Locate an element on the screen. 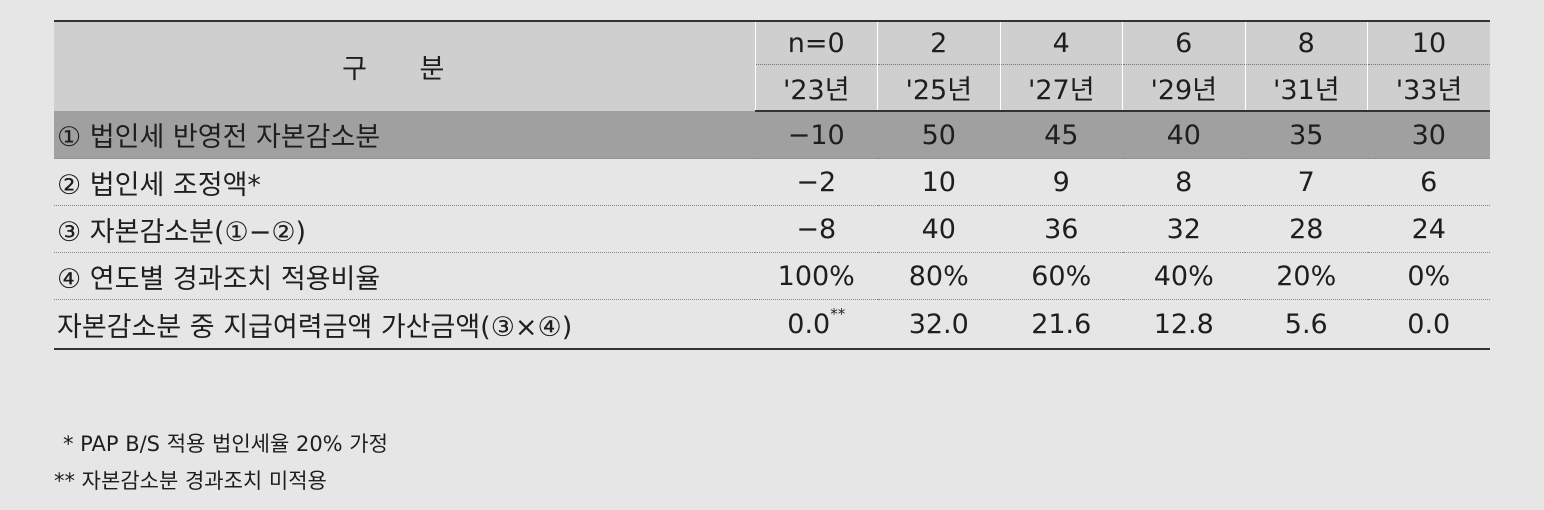  table-cell: 0% is located at coordinates (1428, 276).